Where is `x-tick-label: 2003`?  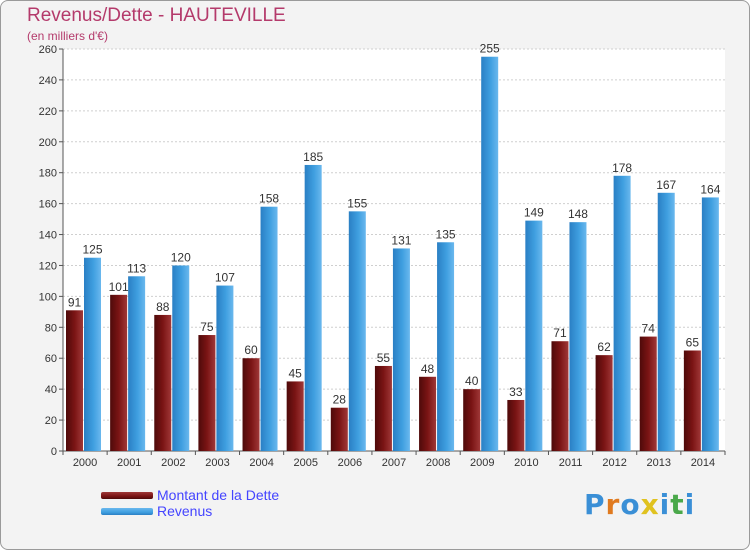
x-tick-label: 2003 is located at coordinates (217, 463).